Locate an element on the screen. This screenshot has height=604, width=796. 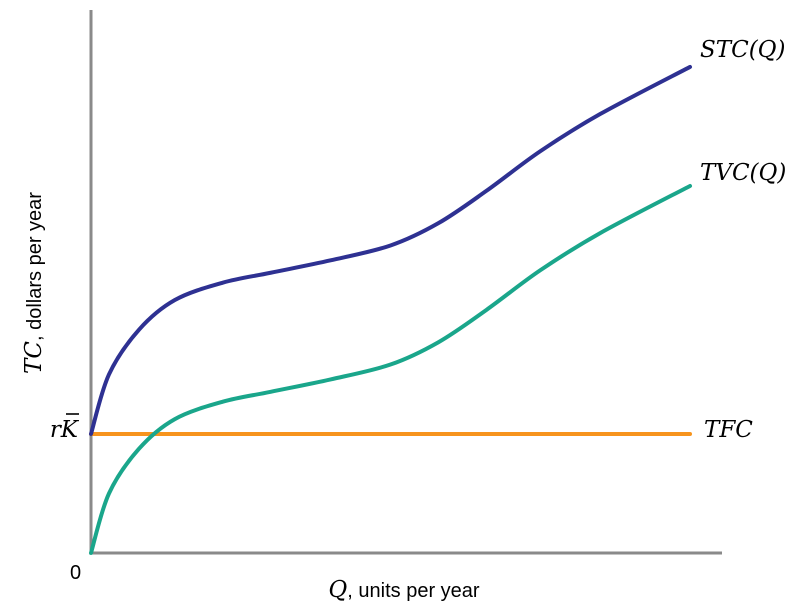
y-axis-text: , dollars per year is located at coordinates (35, 266).